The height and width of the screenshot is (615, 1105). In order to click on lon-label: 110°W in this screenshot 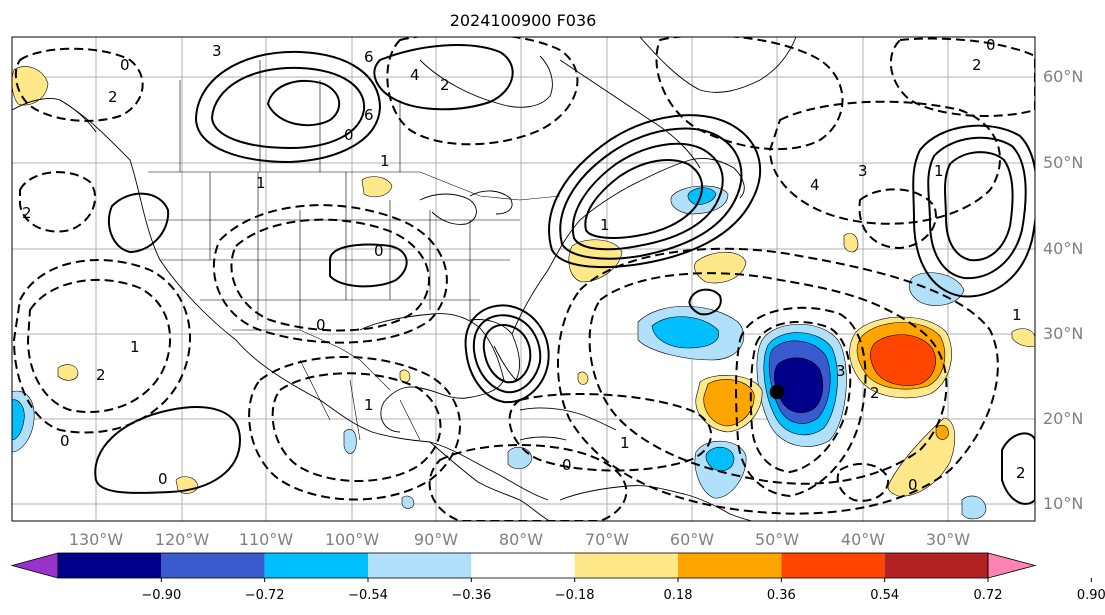, I will do `click(266, 539)`.